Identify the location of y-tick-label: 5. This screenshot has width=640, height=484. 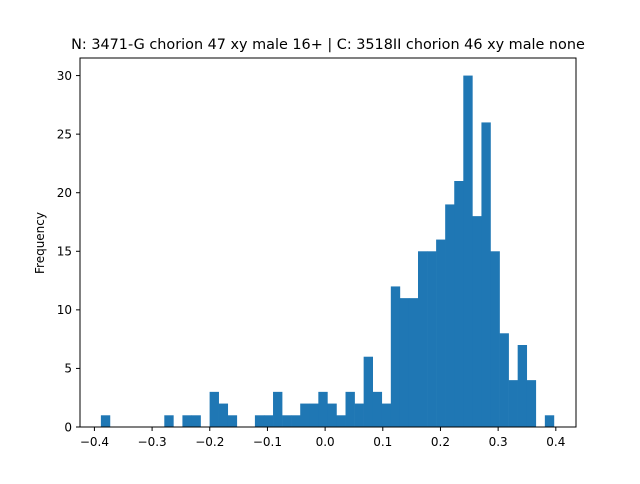
(68, 369).